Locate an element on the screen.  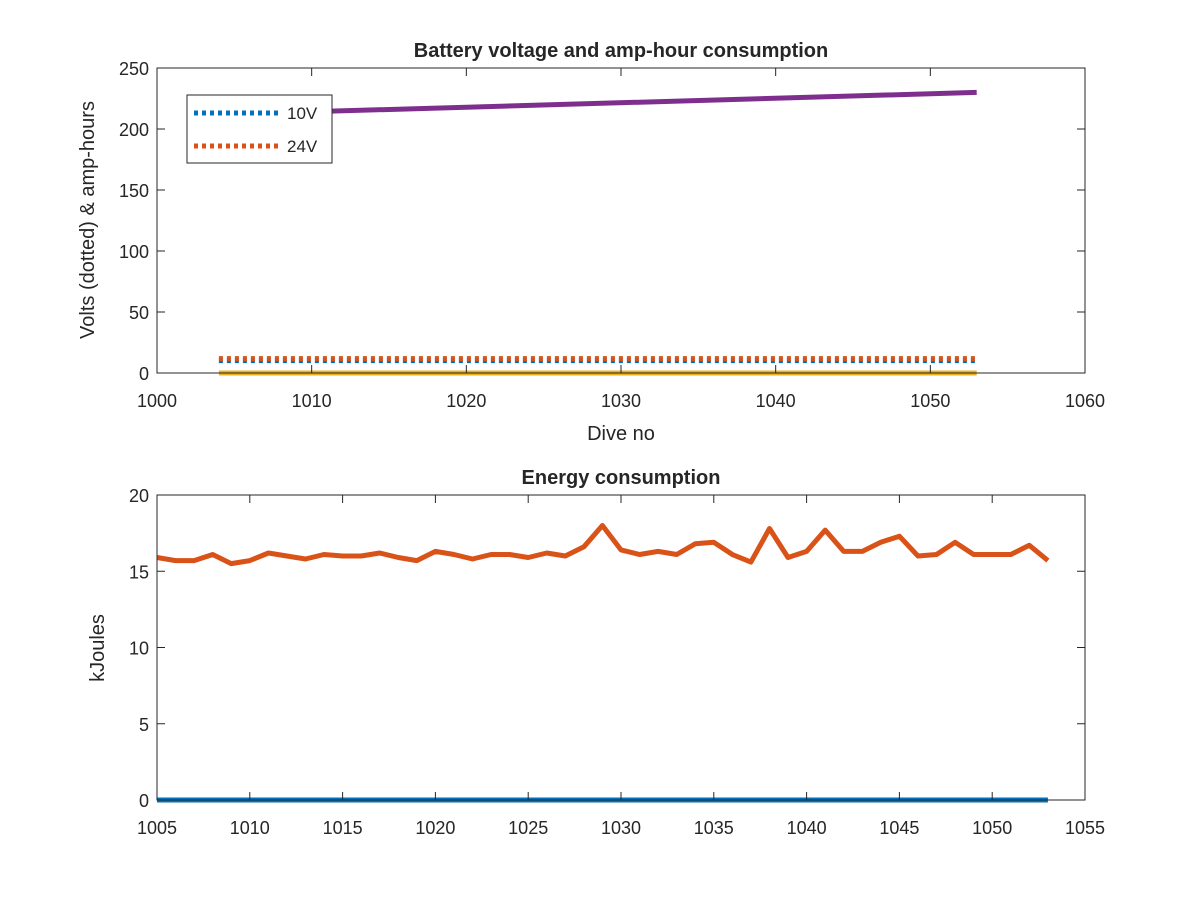
voltage-y-axis-label: Volts (dotted) & amp-hours is located at coordinates (88, 220).